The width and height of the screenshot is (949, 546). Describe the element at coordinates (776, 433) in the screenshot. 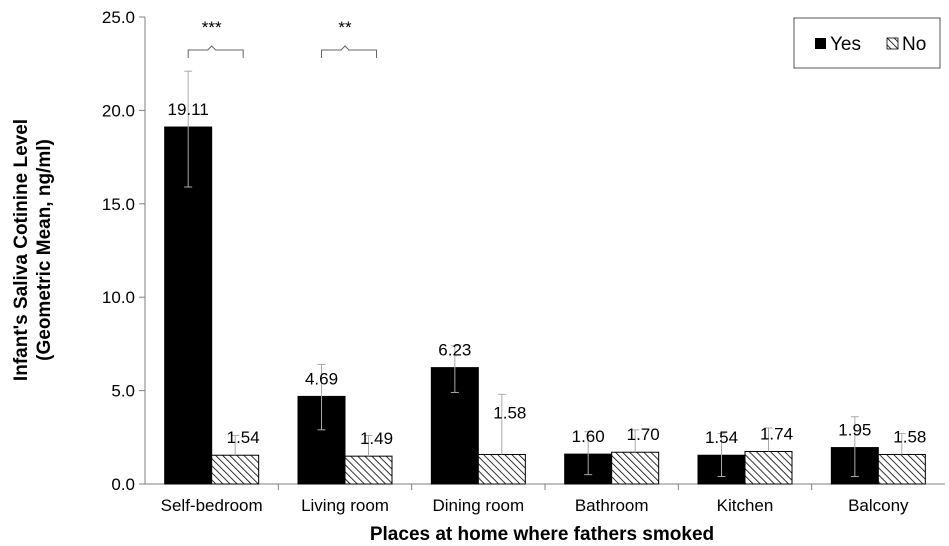

I see `data-label-no: 1.74` at that location.